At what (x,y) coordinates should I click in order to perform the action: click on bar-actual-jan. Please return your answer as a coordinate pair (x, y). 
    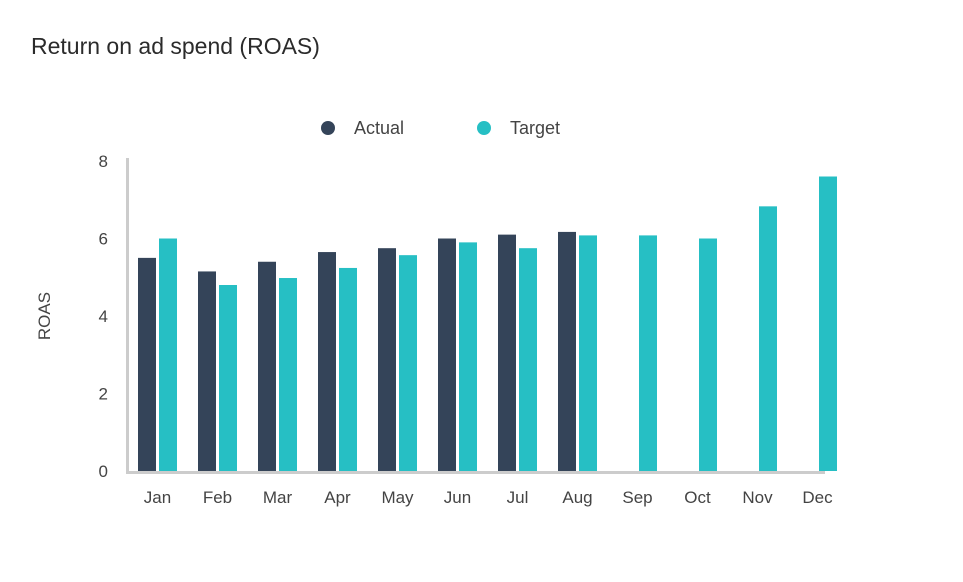
    Looking at the image, I should click on (147, 364).